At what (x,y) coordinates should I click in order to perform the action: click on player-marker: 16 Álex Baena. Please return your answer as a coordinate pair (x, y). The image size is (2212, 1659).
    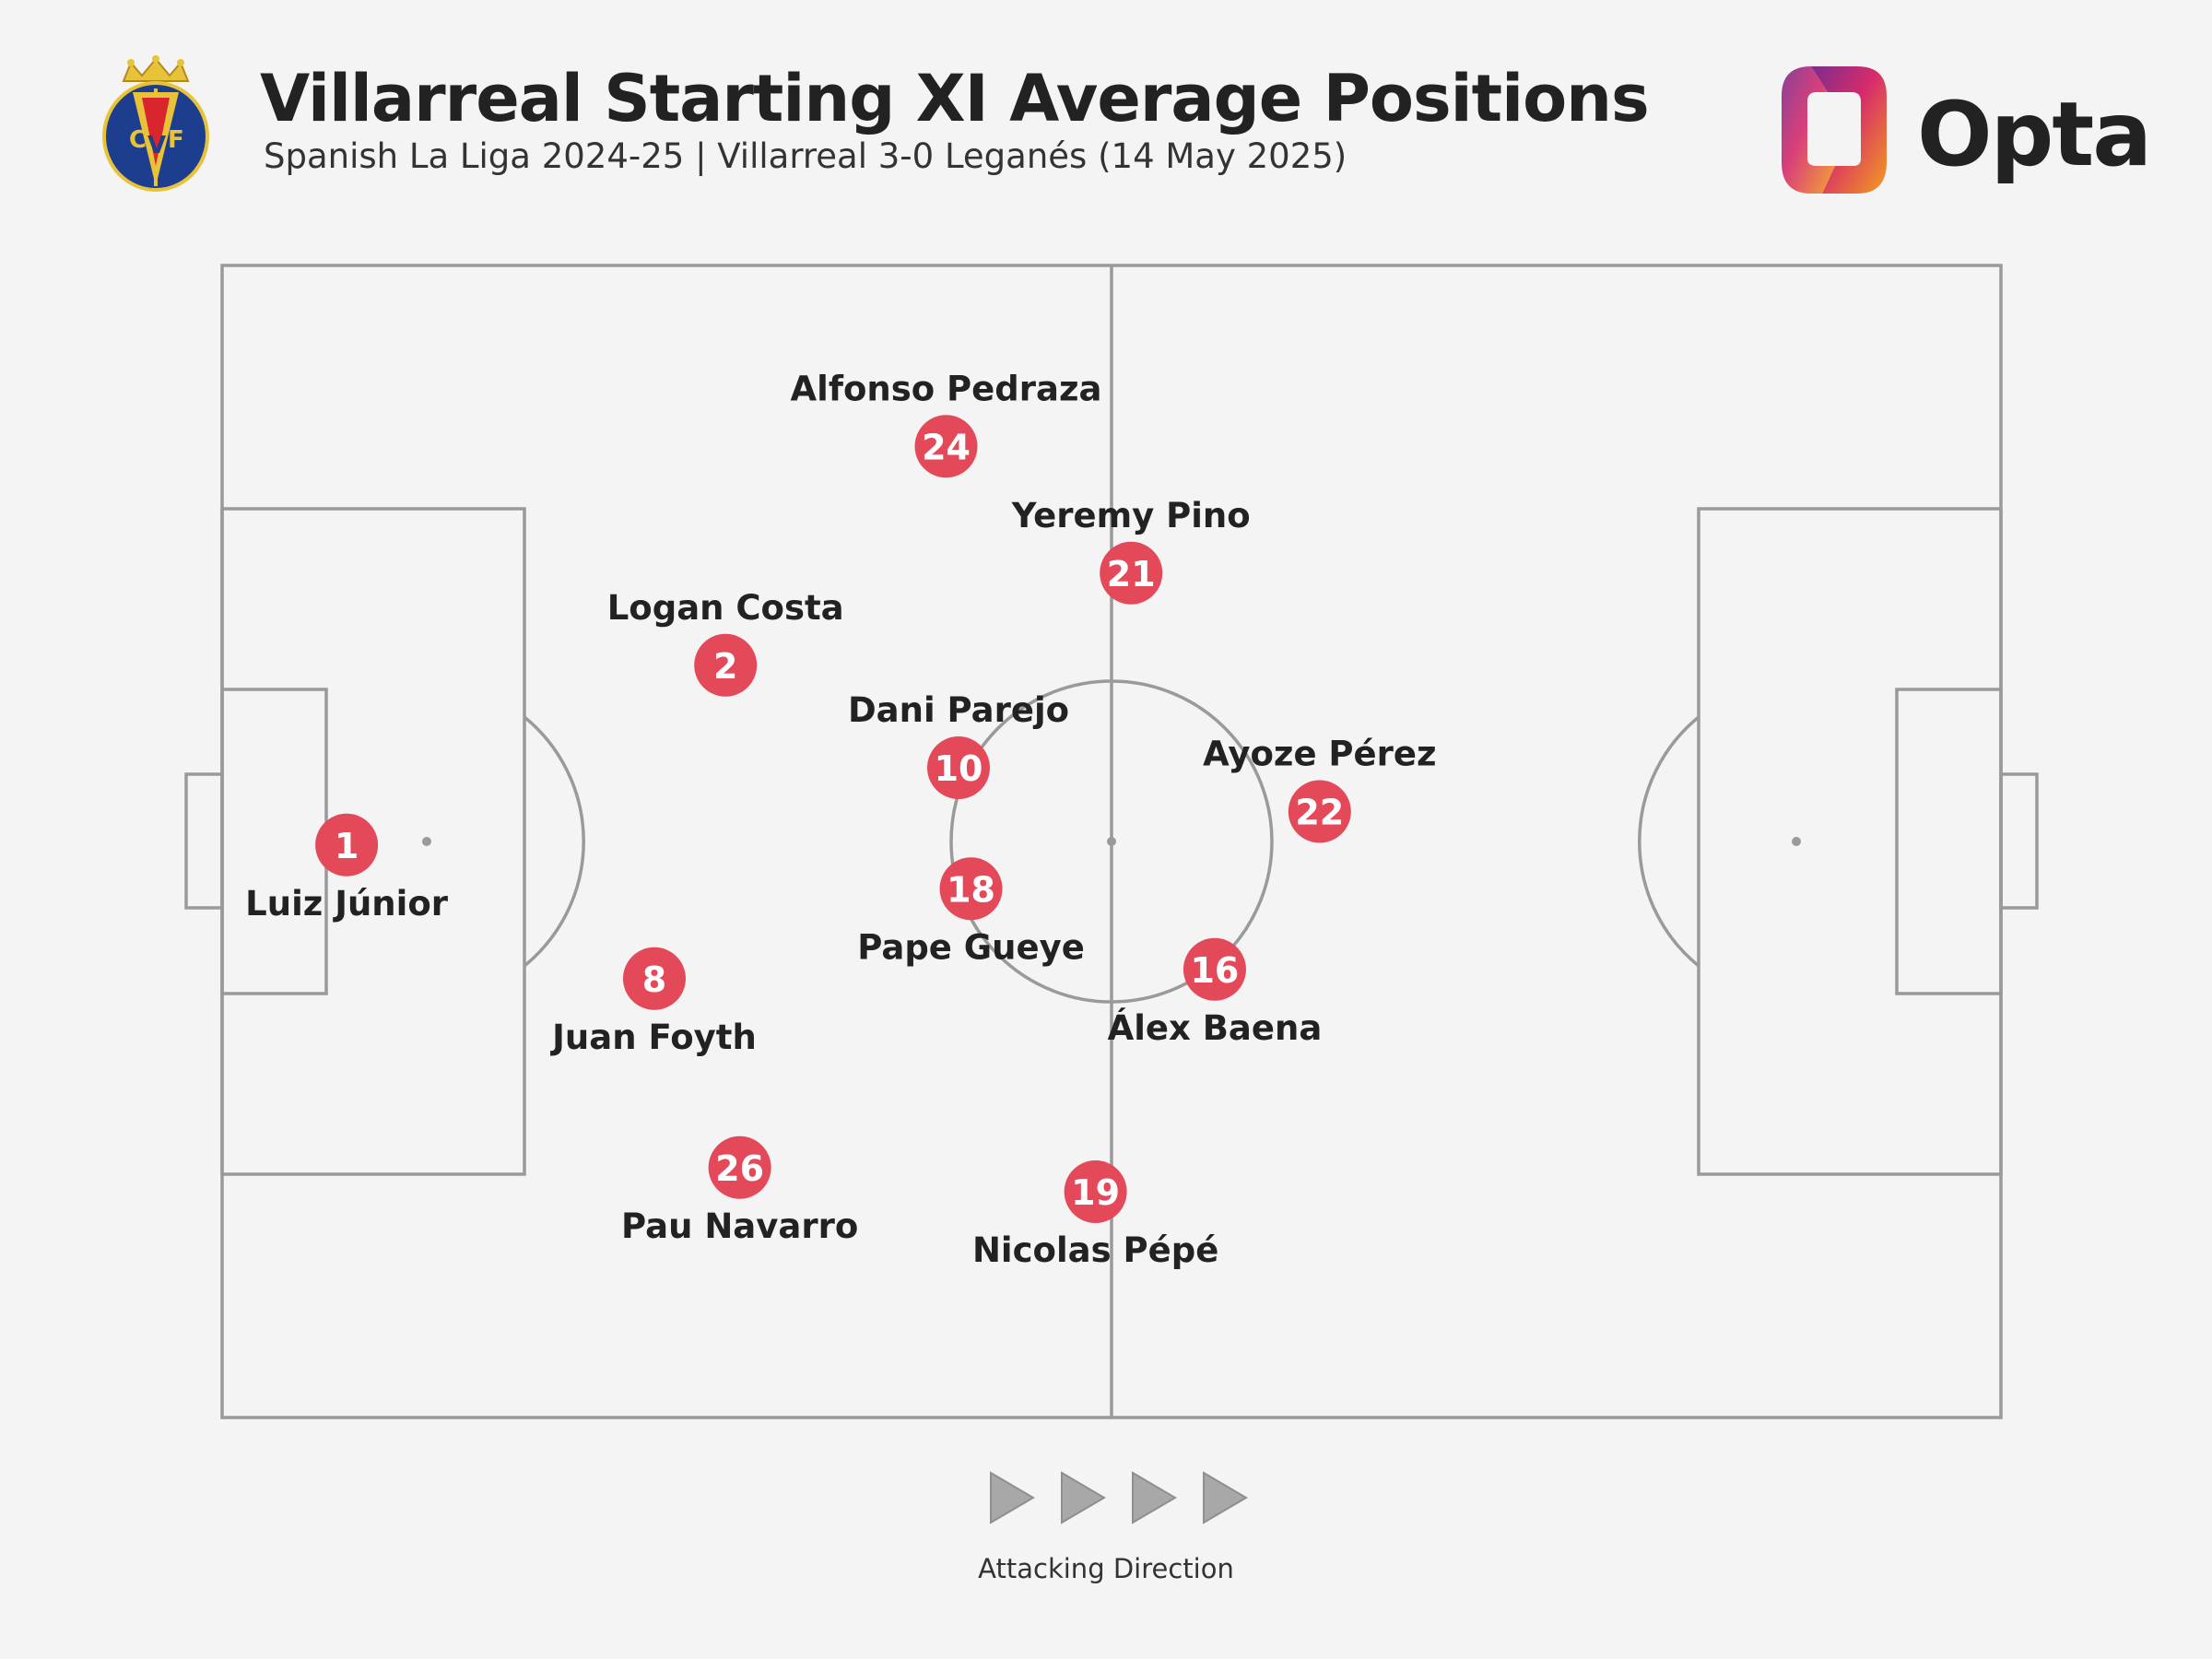
    Looking at the image, I should click on (1215, 992).